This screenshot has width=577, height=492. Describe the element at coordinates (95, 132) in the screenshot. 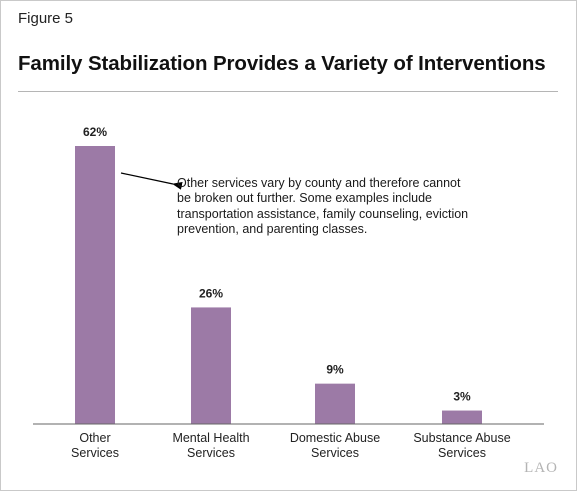

I see `bar-value-label: 62%` at that location.